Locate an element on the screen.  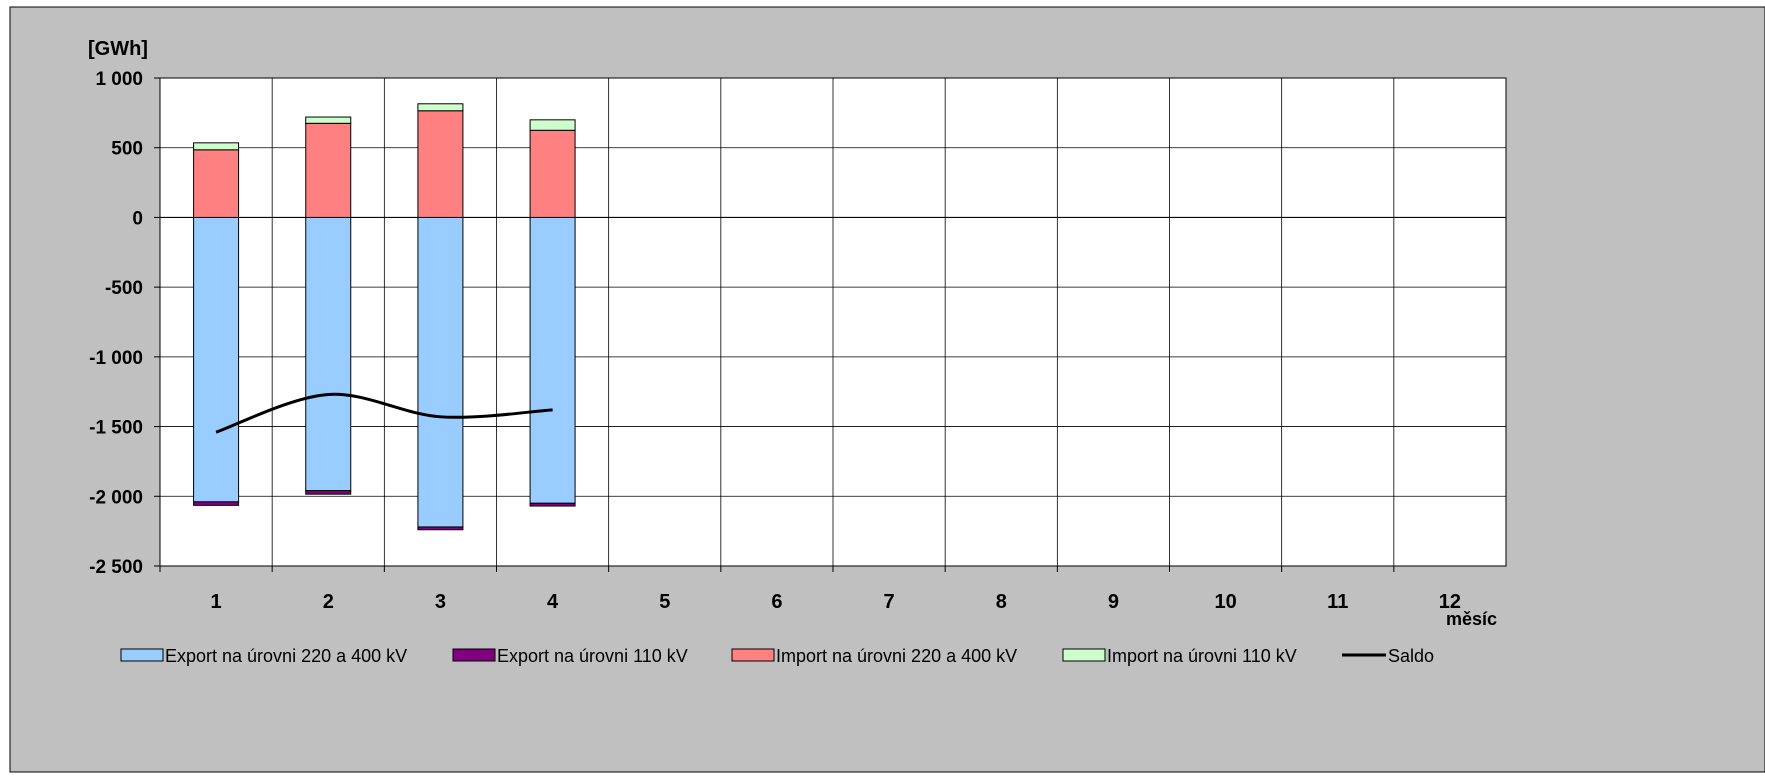
bar-series0-cat4 is located at coordinates (552, 360).